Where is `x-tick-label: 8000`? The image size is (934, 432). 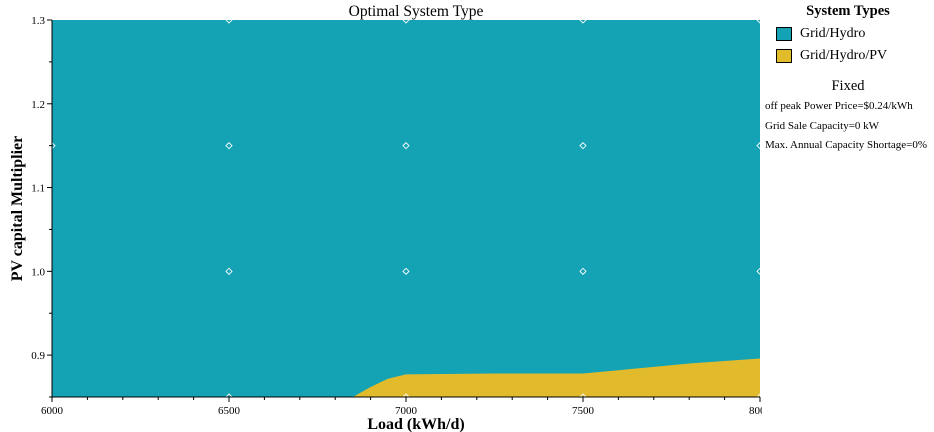
x-tick-label: 8000 is located at coordinates (755, 411).